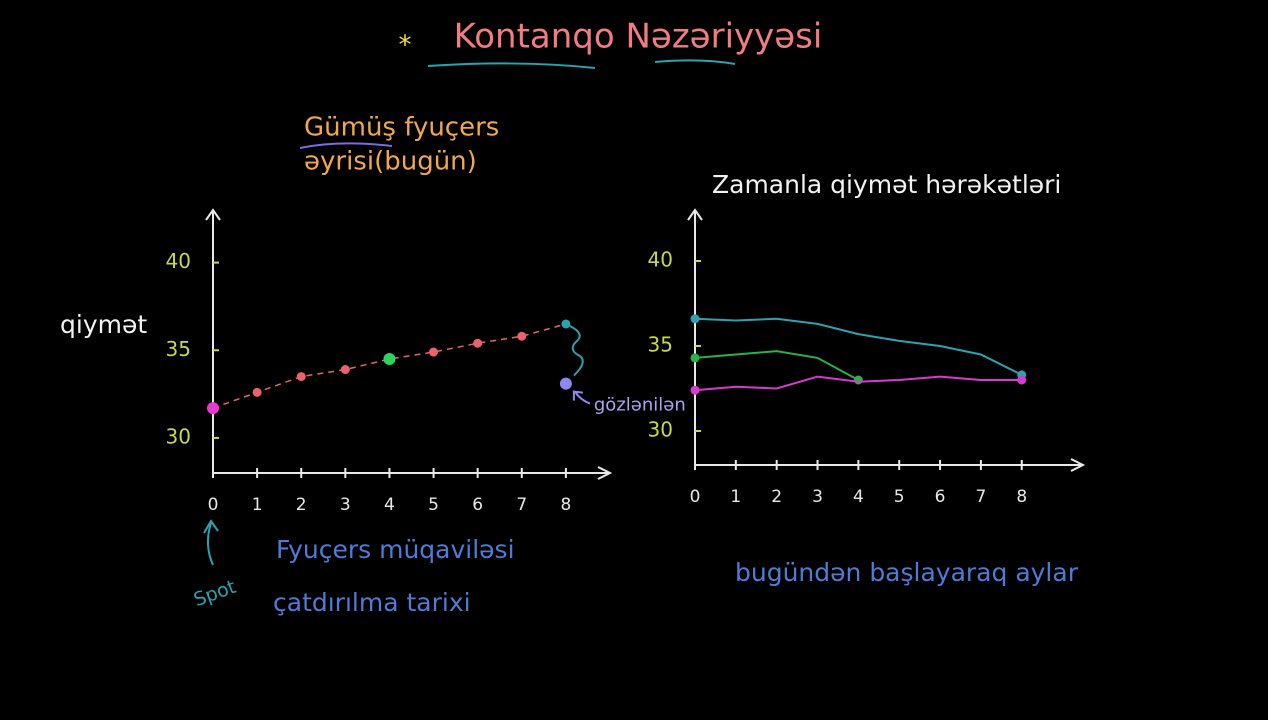  What do you see at coordinates (401, 128) in the screenshot?
I see `chart-title: Gümüş fyuçers` at bounding box center [401, 128].